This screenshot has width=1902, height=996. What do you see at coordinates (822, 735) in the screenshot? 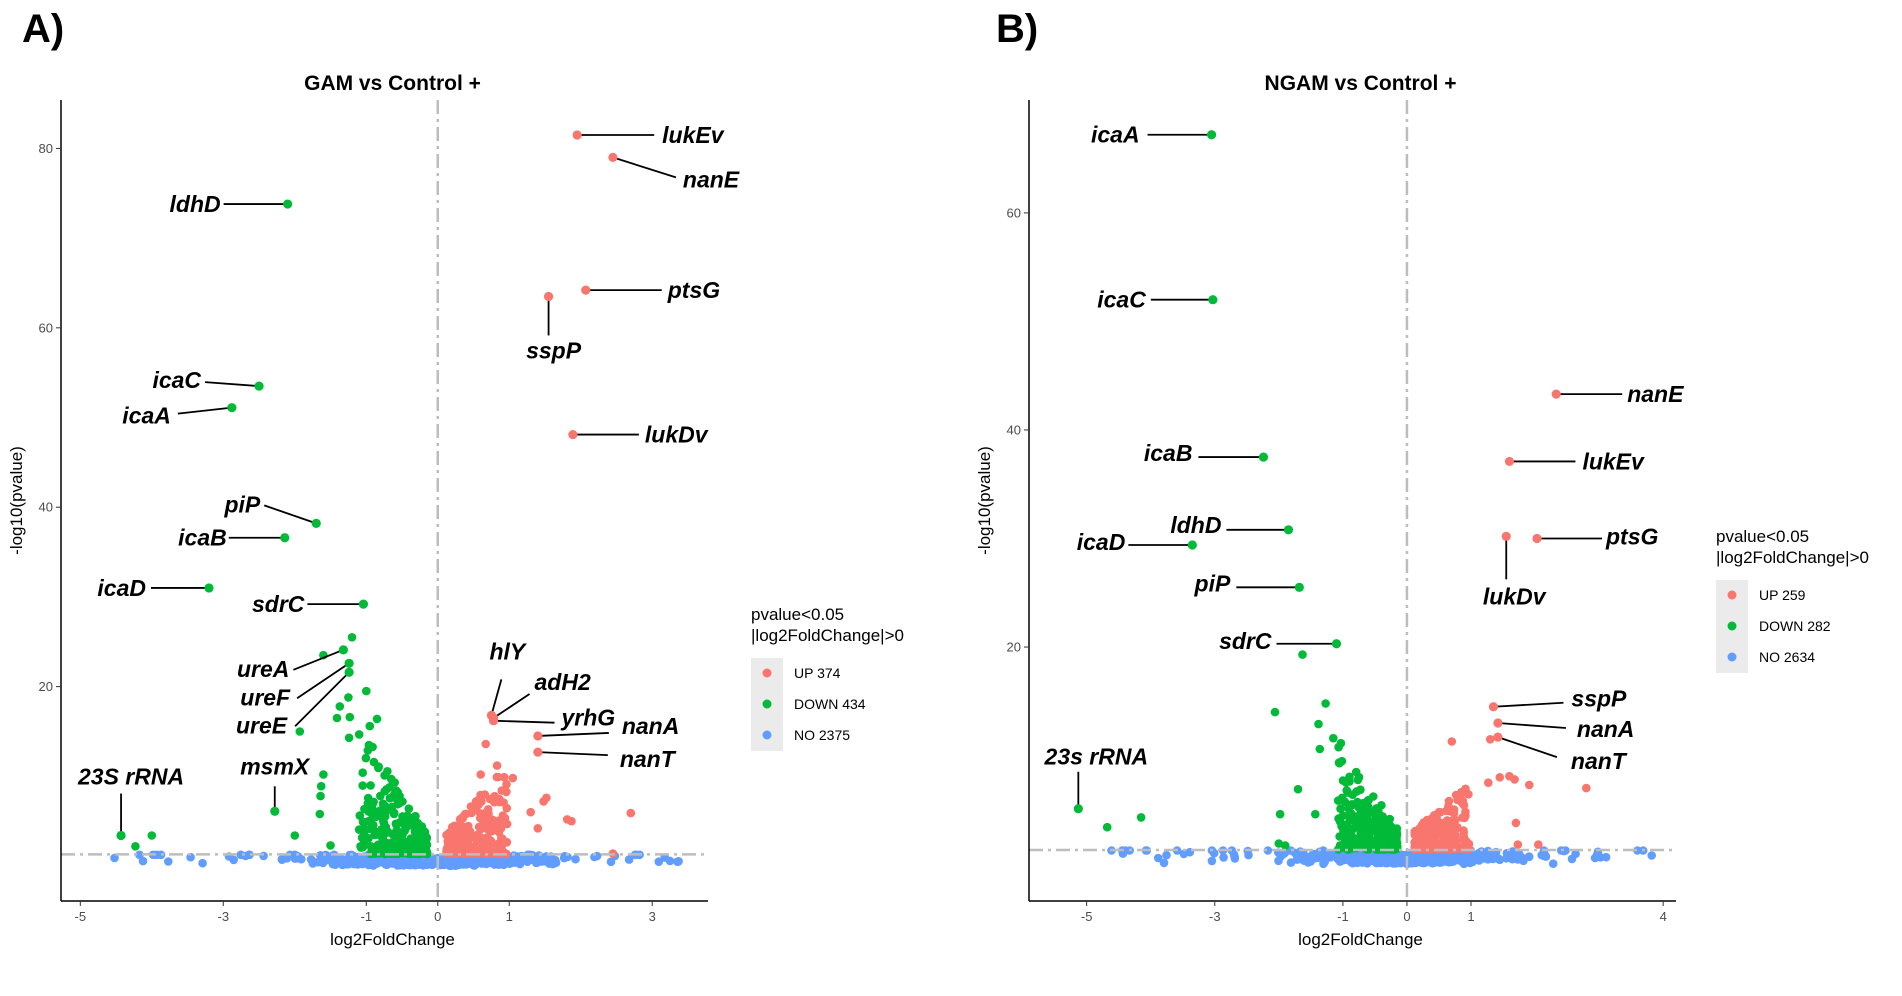
I see `legend-label: NO 2375` at bounding box center [822, 735].